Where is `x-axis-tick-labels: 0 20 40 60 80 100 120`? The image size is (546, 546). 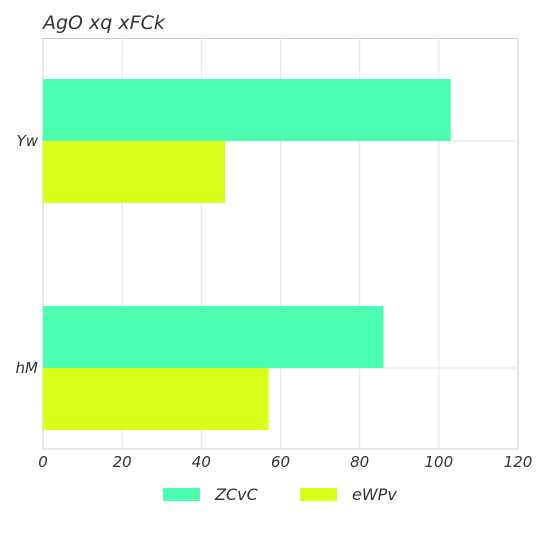 x-axis-tick-labels: 0 20 40 60 80 100 120 is located at coordinates (285, 462).